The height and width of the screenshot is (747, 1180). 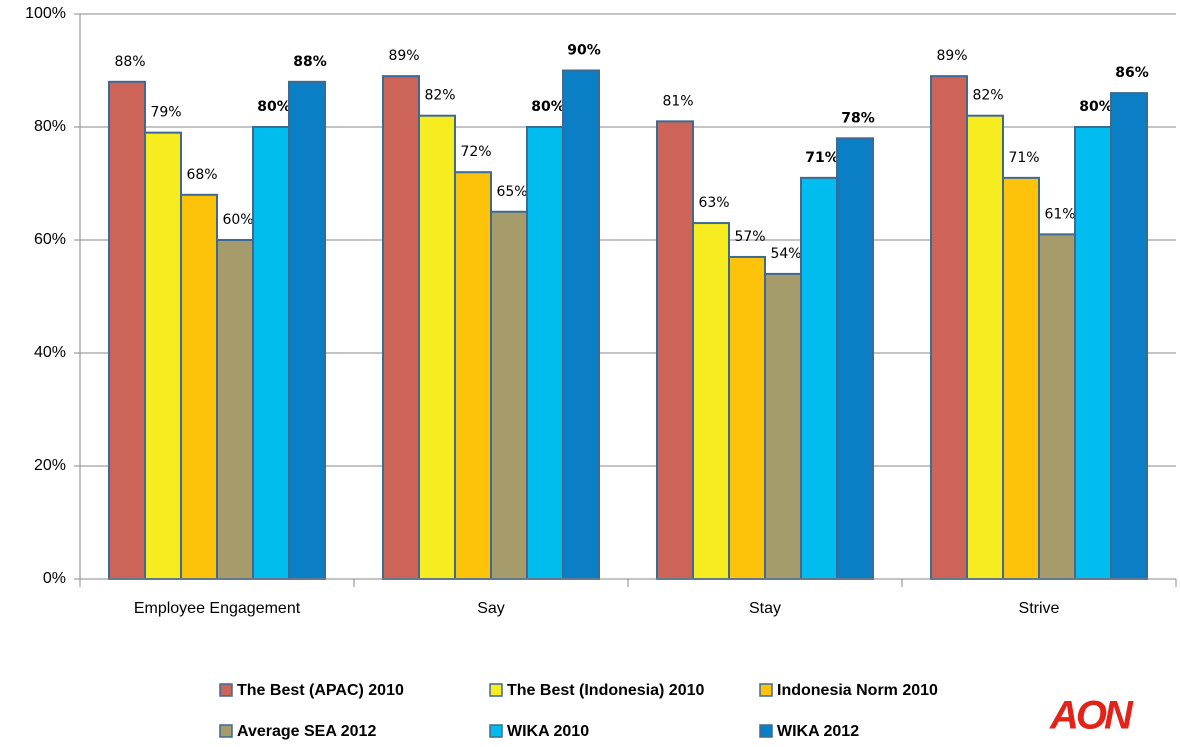 What do you see at coordinates (217, 608) in the screenshot?
I see `x-tick-label: Employee Engagement` at bounding box center [217, 608].